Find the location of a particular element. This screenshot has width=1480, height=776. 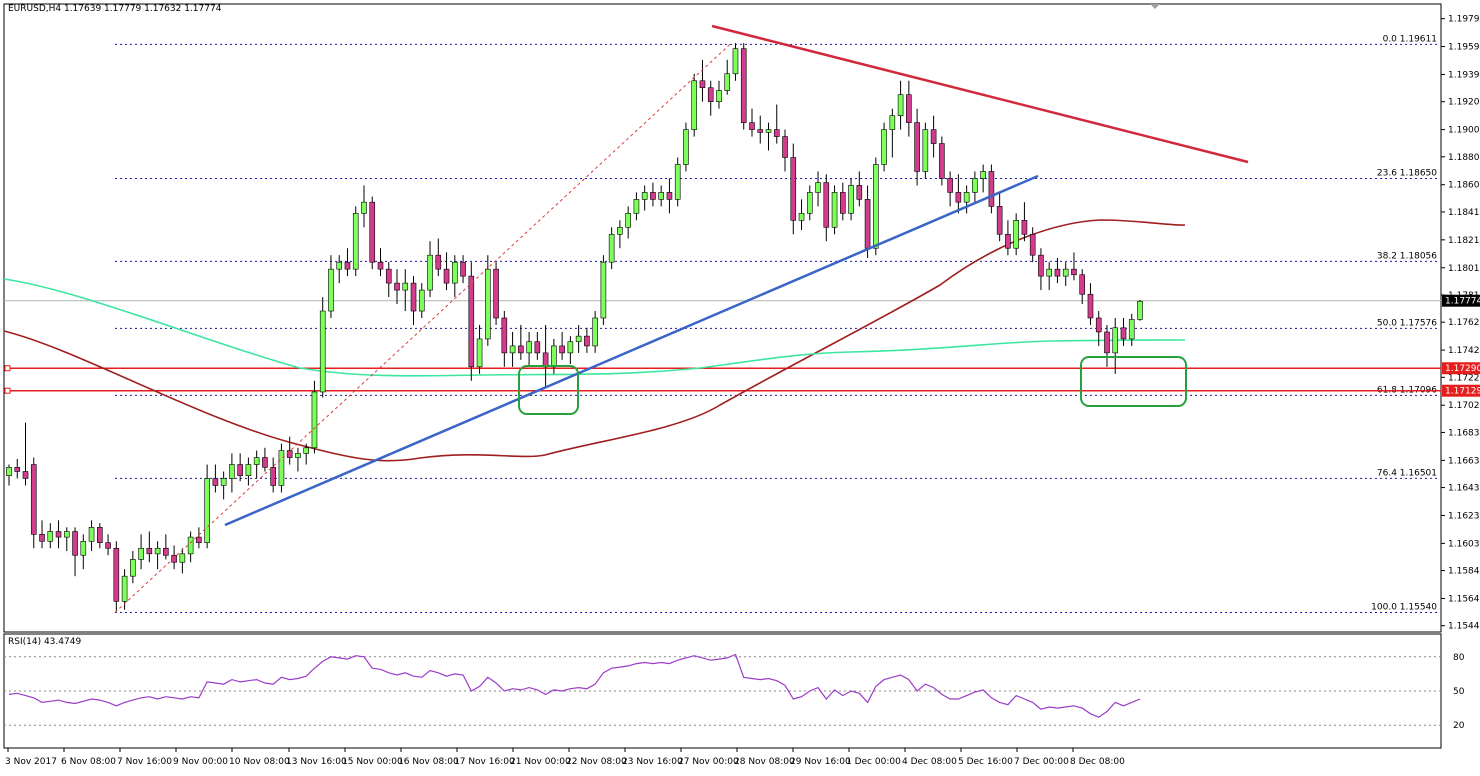

x-tick-label: 7 Dec 00:00 is located at coordinates (1041, 762).